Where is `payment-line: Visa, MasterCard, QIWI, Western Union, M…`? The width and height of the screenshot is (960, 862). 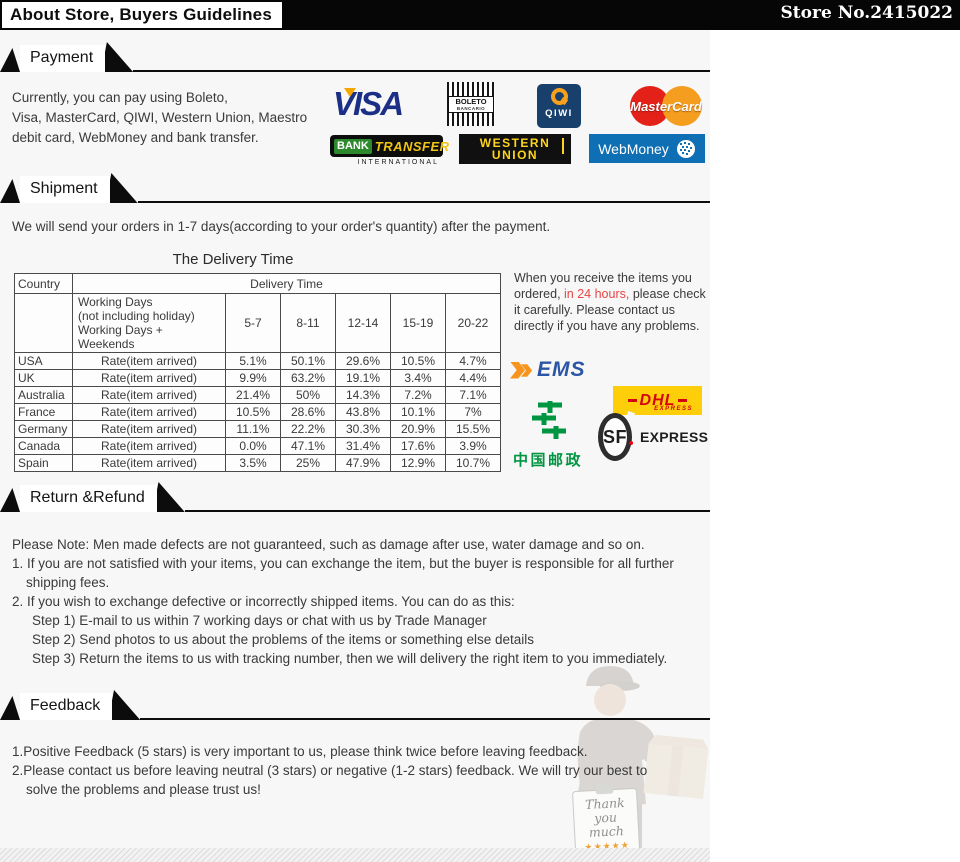 payment-line: Visa, MasterCard, QIWI, Western Union, M… is located at coordinates (160, 117).